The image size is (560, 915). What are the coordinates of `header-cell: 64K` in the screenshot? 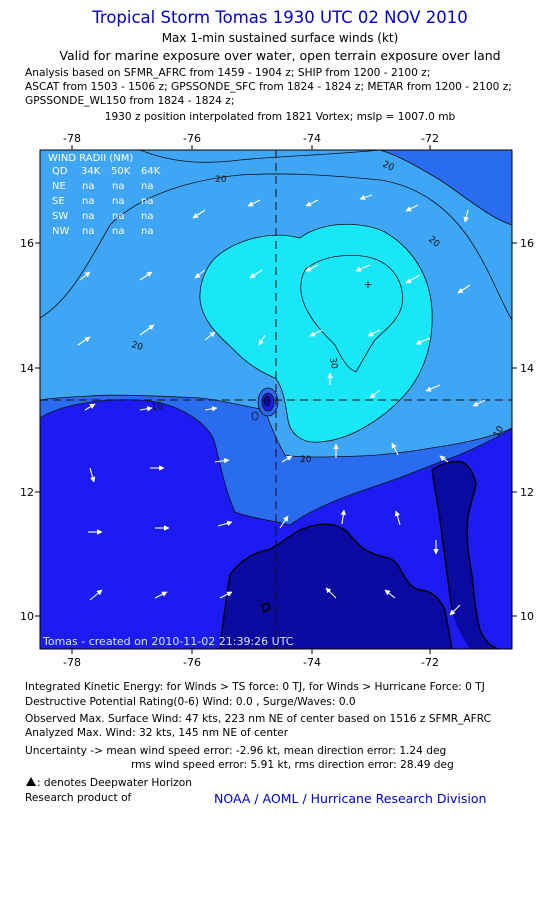 It's located at (151, 171).